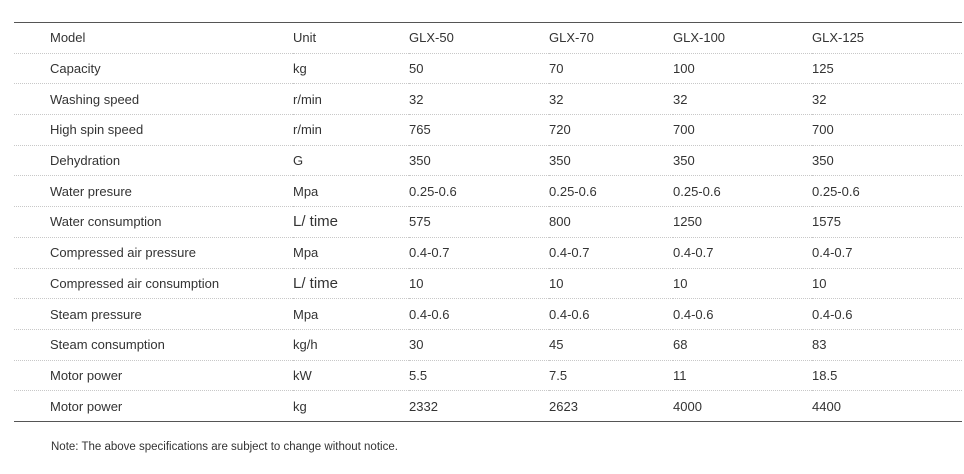 Image resolution: width=964 pixels, height=474 pixels. I want to click on glx-125-cell: 10, so click(887, 283).